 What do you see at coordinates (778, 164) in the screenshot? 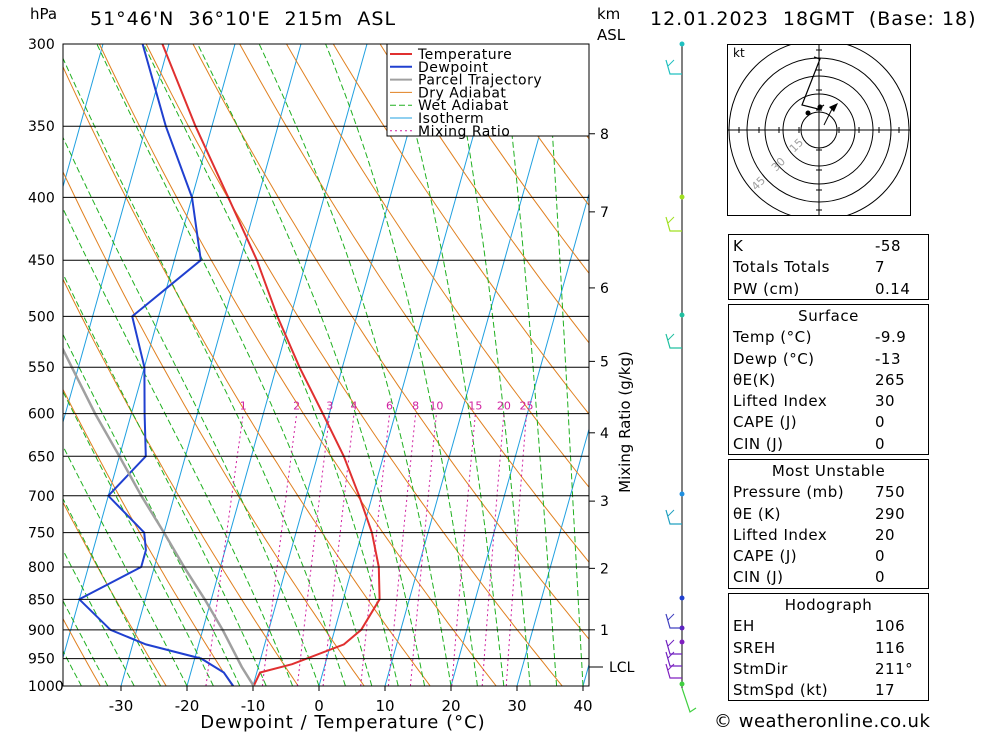
I see `hodograph-ring-label: 30` at bounding box center [778, 164].